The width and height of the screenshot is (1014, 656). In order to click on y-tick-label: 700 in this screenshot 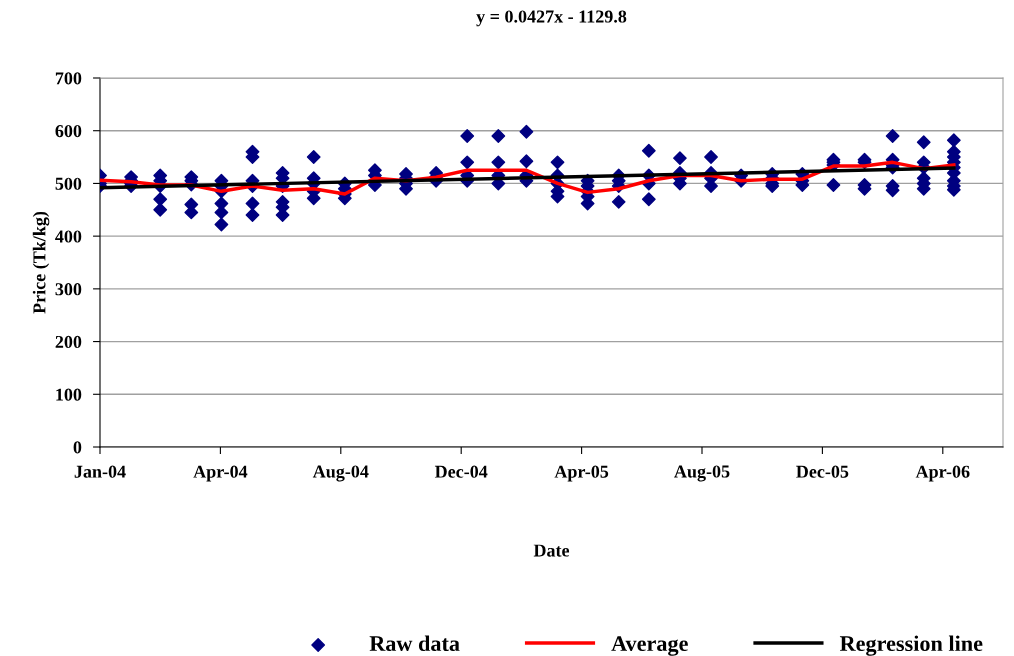, I will do `click(68, 78)`.